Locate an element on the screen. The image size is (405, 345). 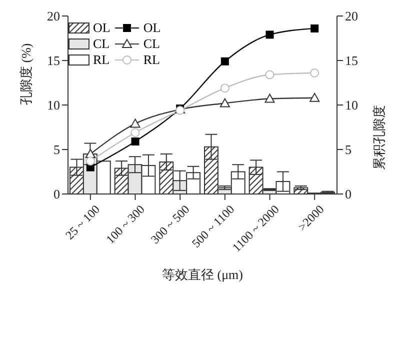
y2-tick-label: 0 is located at coordinates (348, 194).